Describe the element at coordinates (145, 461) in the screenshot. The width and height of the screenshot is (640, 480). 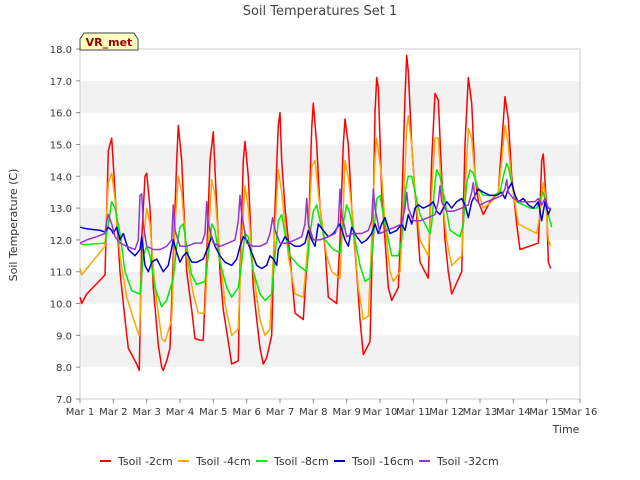
I see `legend-label: Tsoil -2cm` at that location.